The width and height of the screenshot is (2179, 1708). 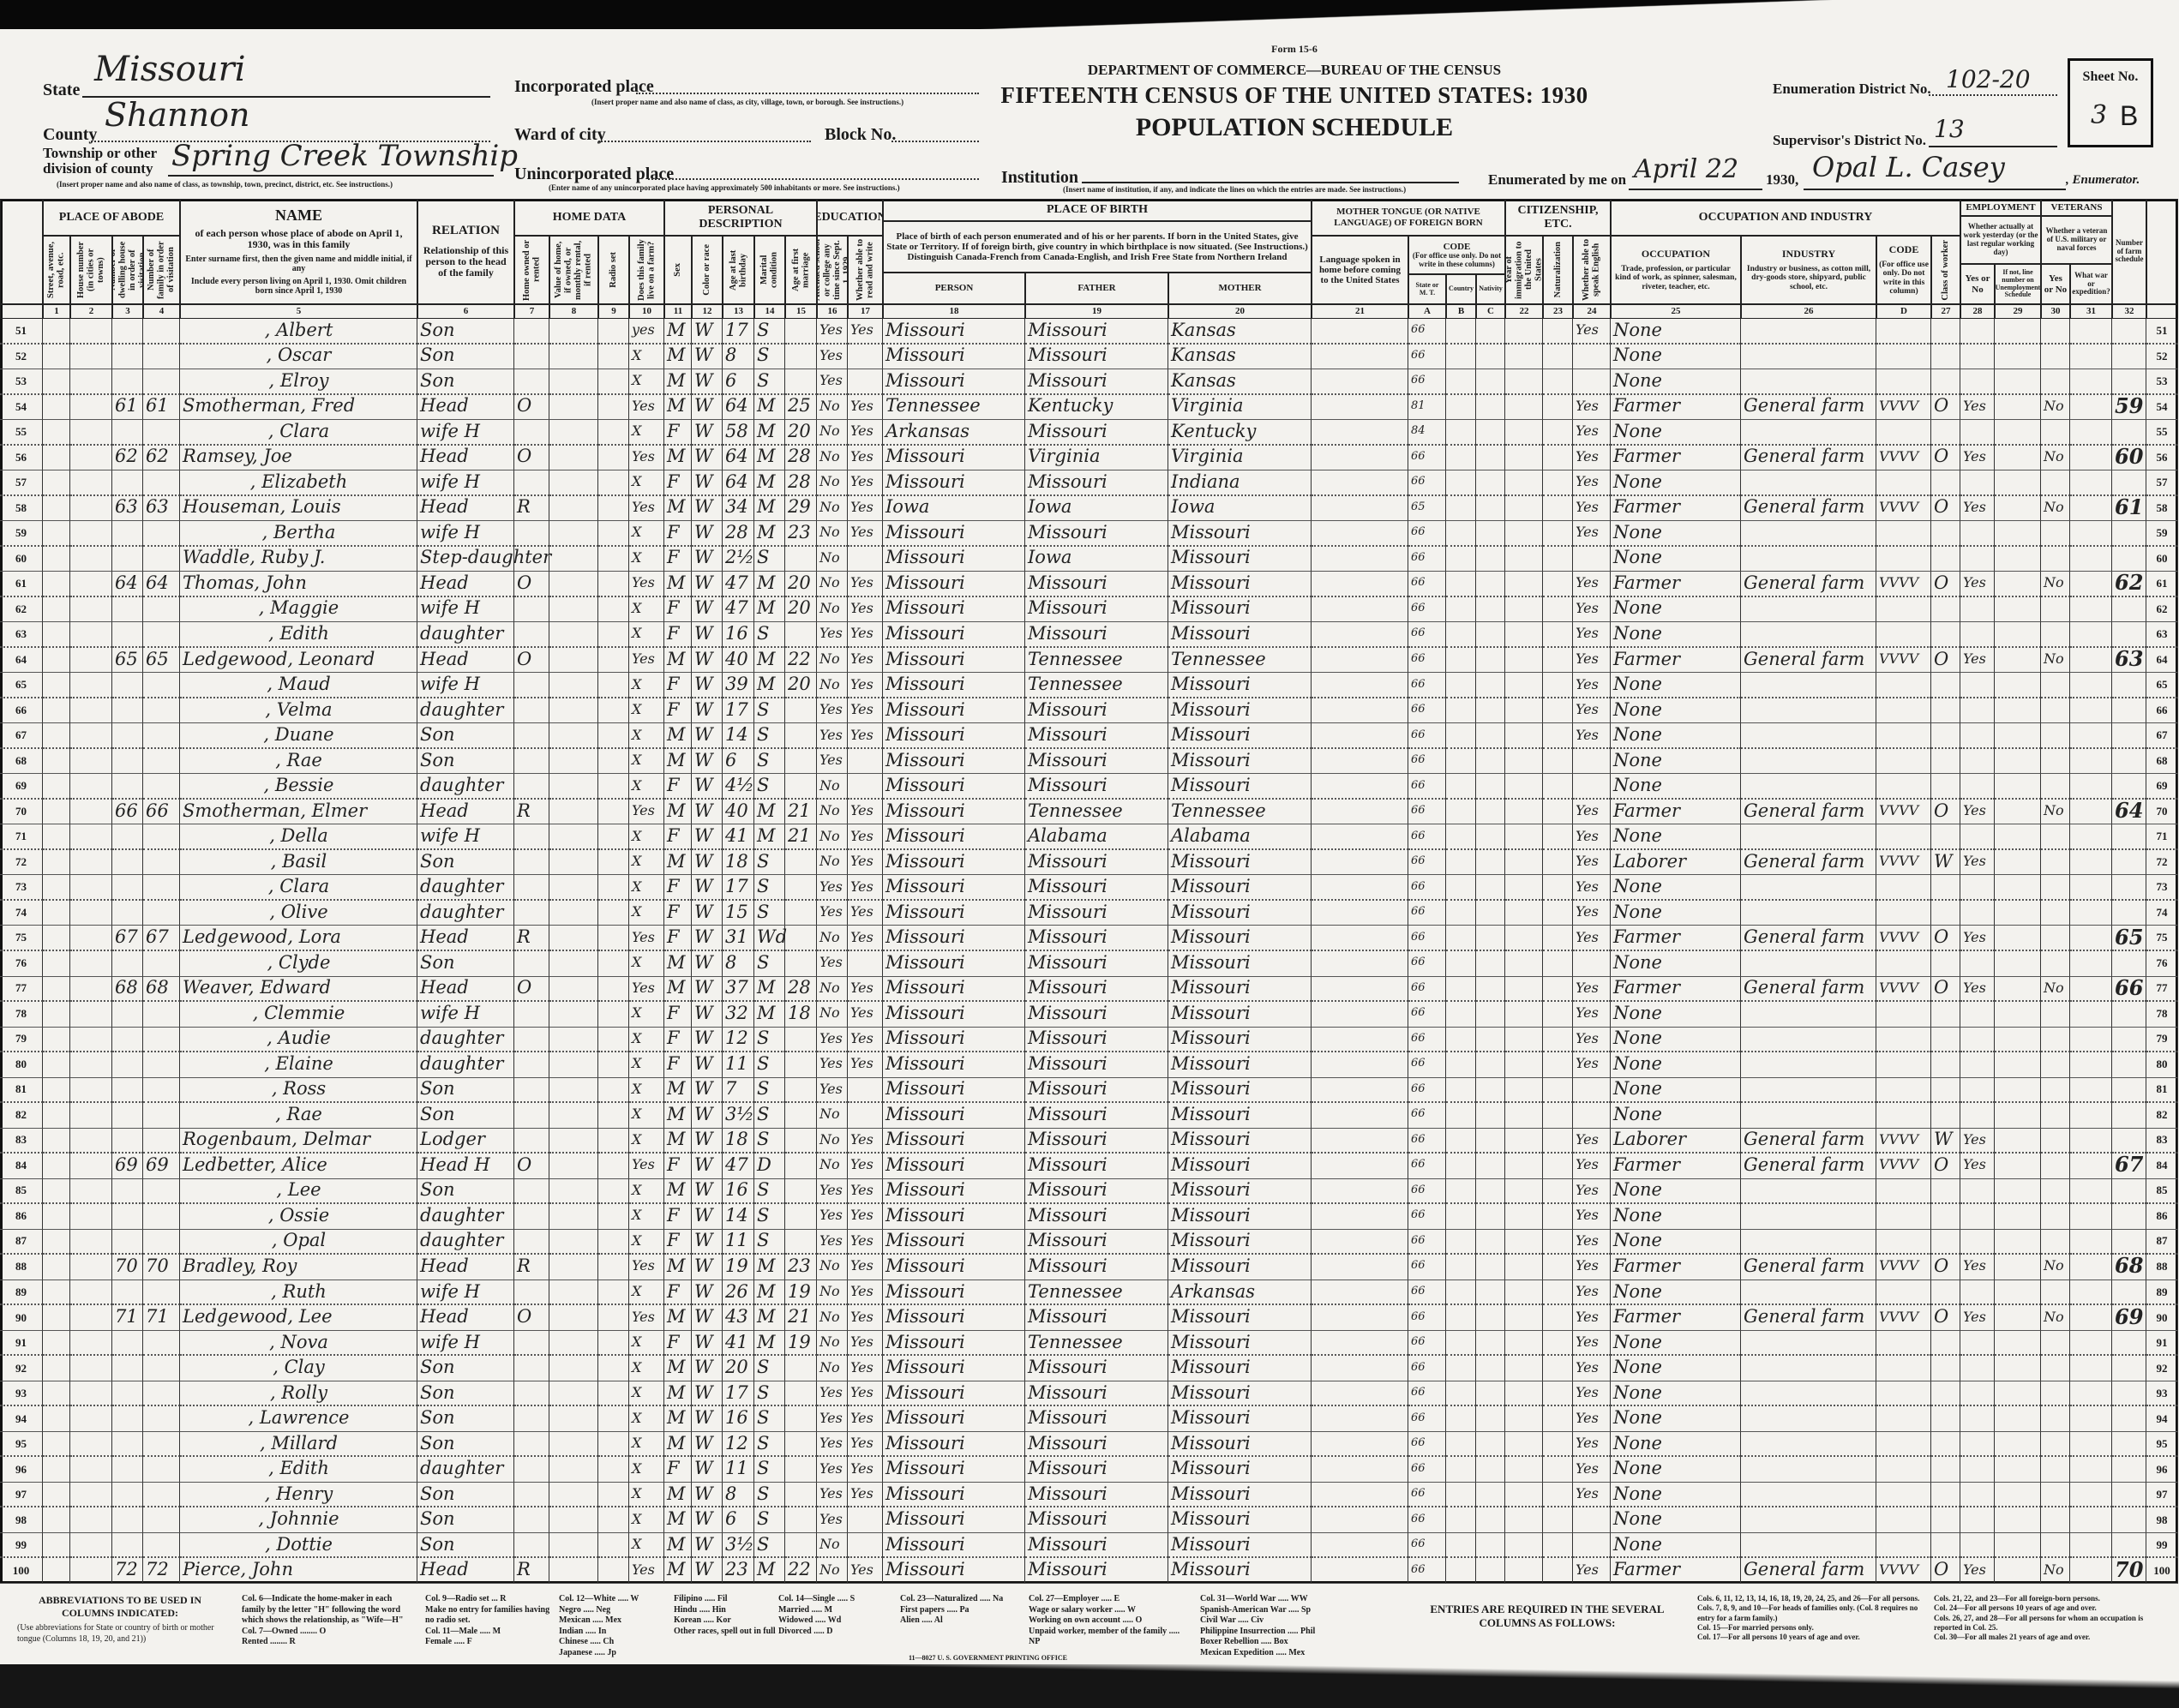 I want to click on person-name: Smotherman, Fred, so click(x=298, y=406).